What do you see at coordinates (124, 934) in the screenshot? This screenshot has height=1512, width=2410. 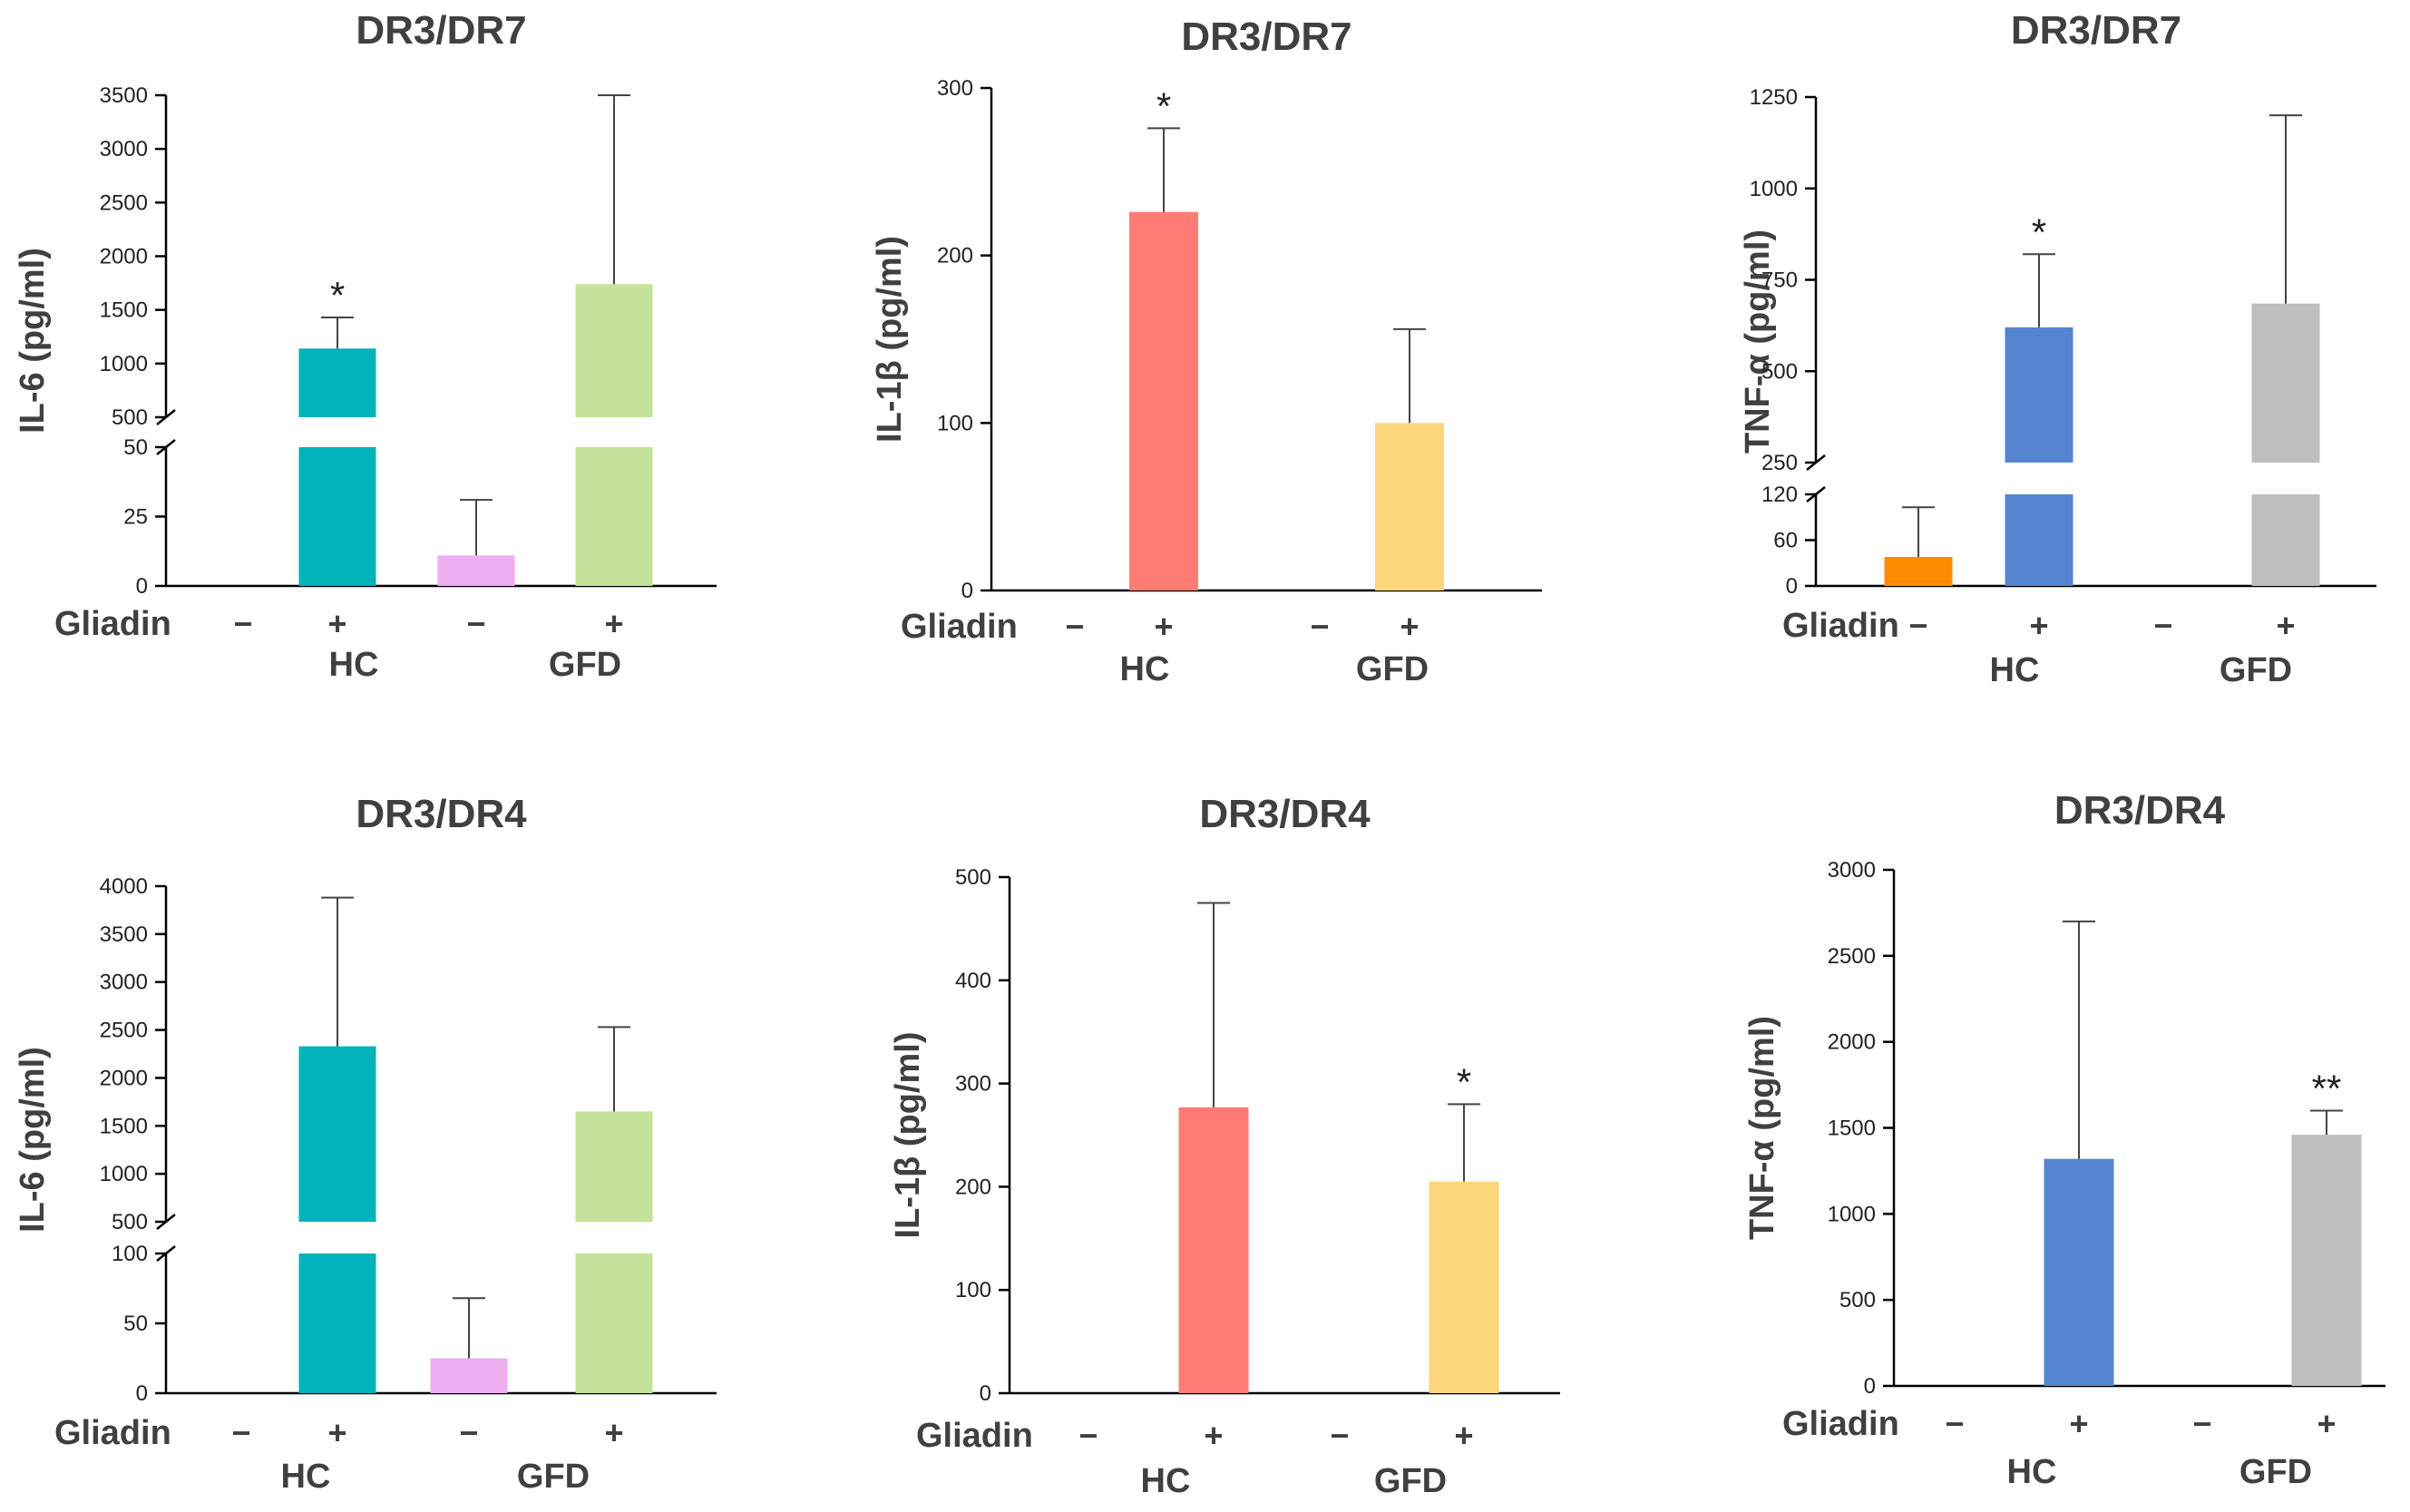 I see `y-tick-label: 3500` at bounding box center [124, 934].